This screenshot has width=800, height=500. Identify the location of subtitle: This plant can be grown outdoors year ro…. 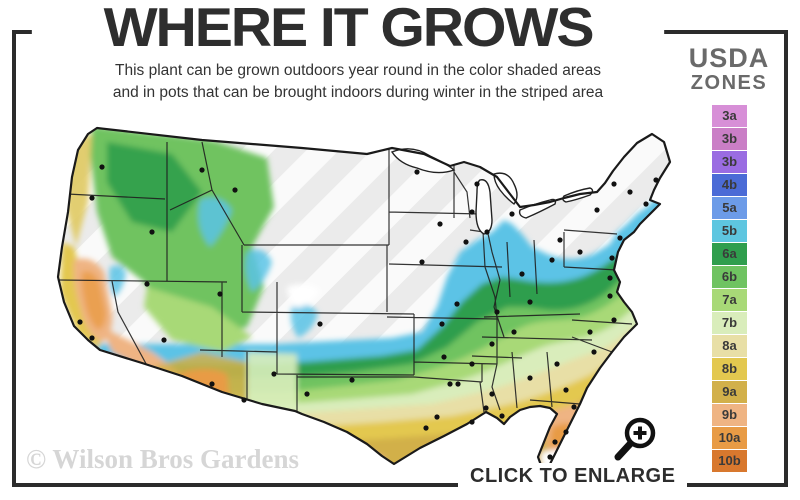
(358, 81).